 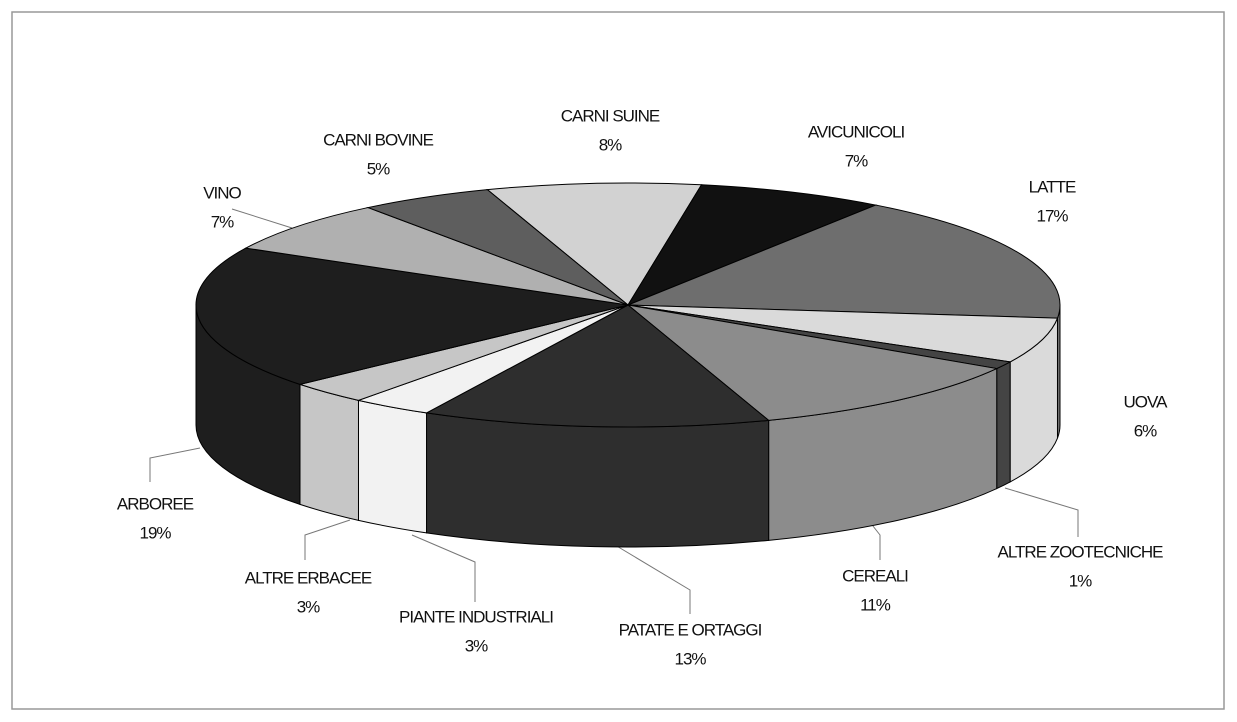 What do you see at coordinates (1052, 186) in the screenshot?
I see `slice-label: LATTE` at bounding box center [1052, 186].